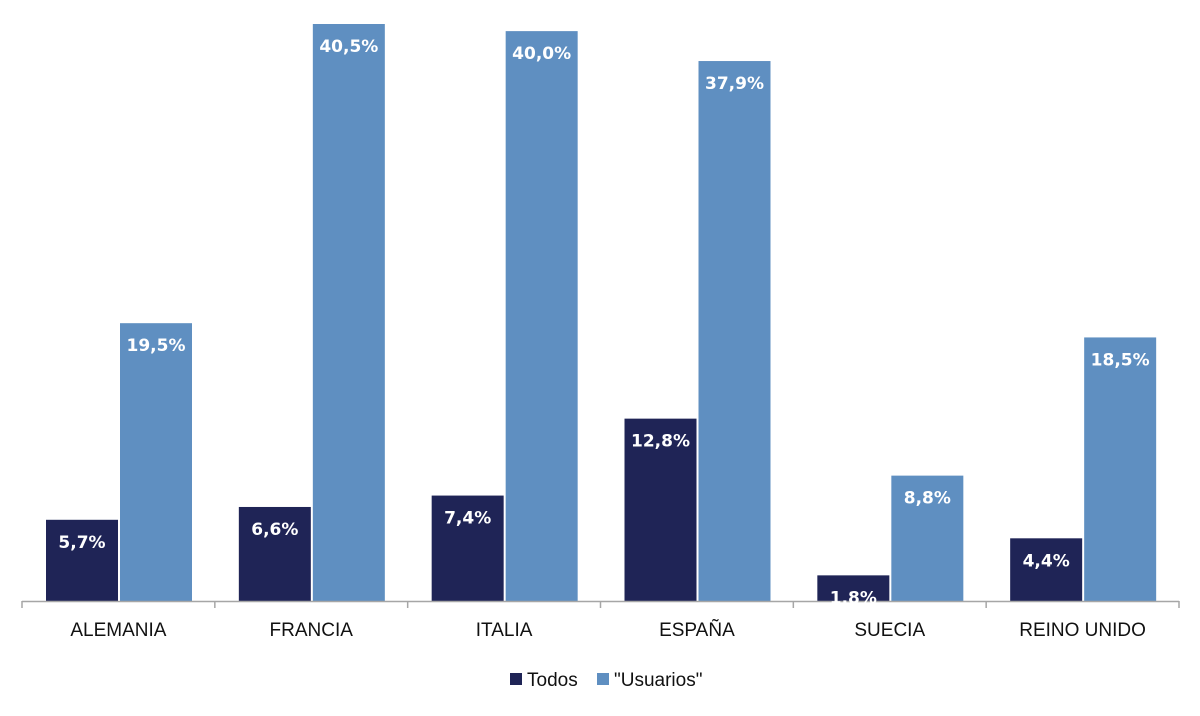 The height and width of the screenshot is (716, 1200). Describe the element at coordinates (504, 630) in the screenshot. I see `category-label-italia: ITALIA` at that location.